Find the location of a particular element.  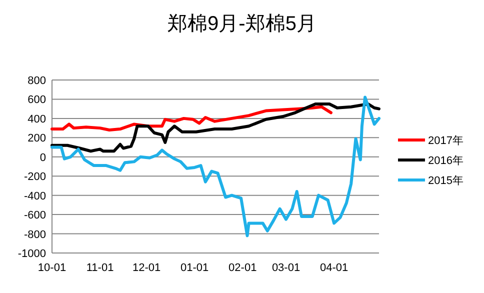

x-tick-label: 11-01 is located at coordinates (100, 268).